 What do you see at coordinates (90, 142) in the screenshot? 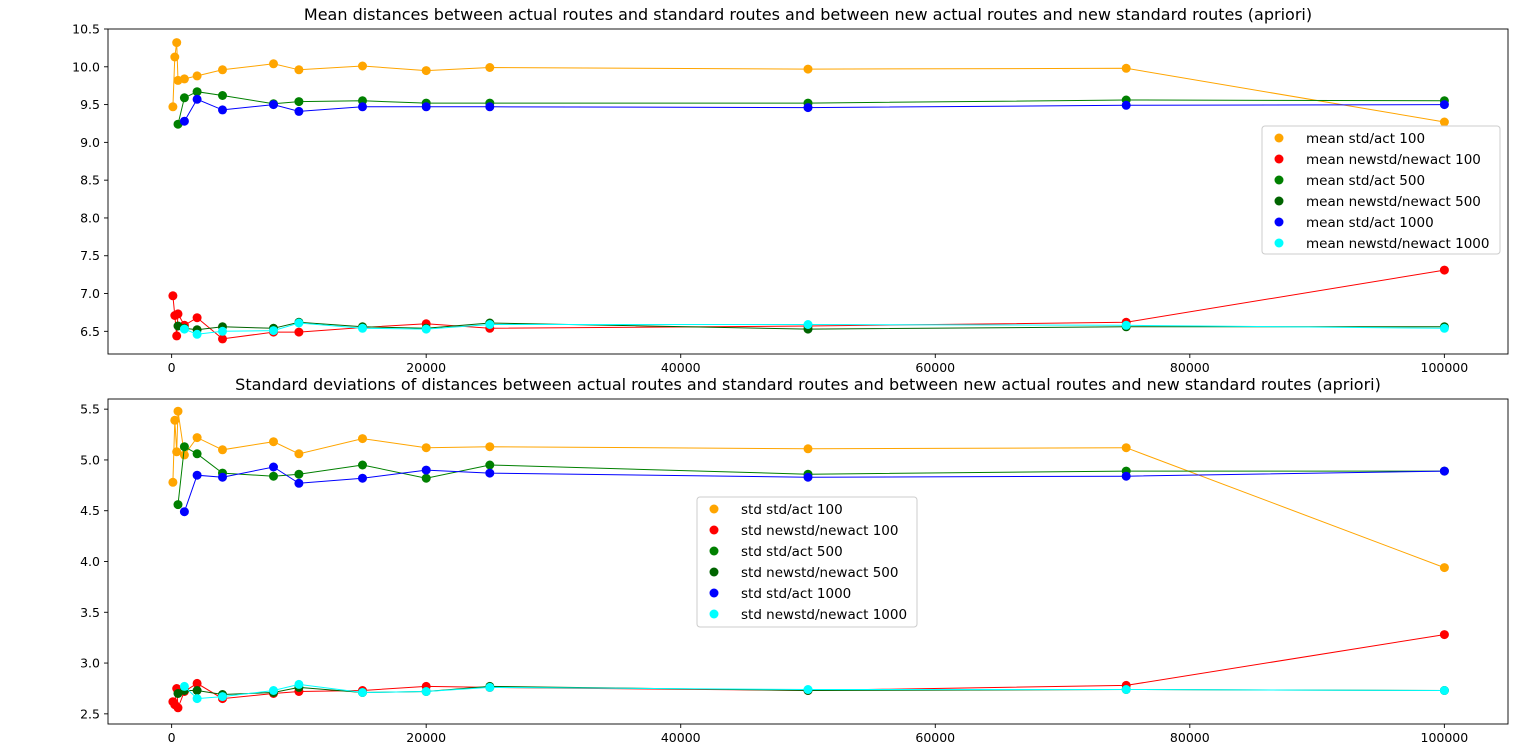
I see `y-tick-label: 9.0` at bounding box center [90, 142].